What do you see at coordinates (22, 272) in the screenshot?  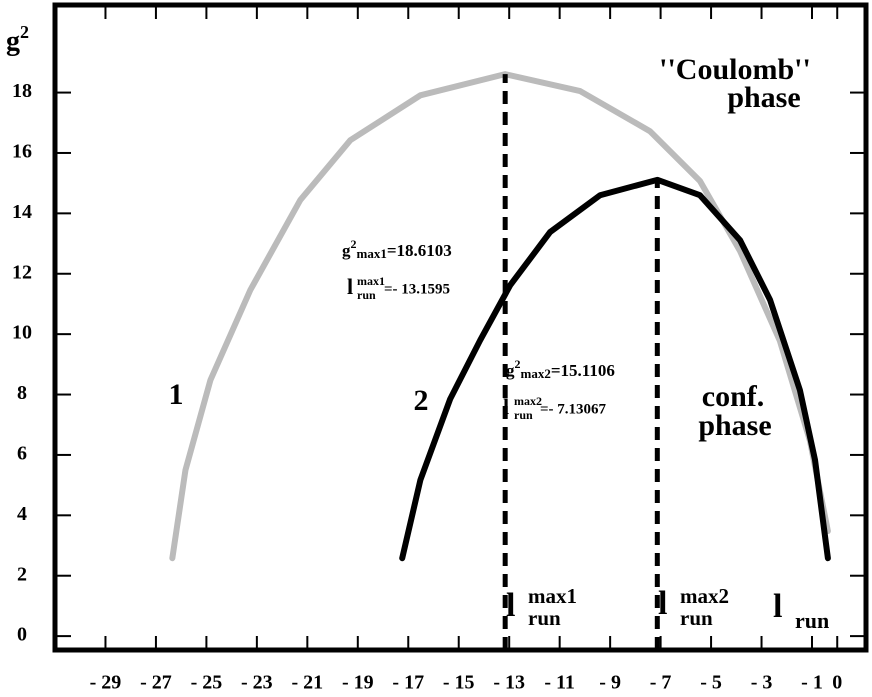 I see `y-tick-label: 12` at bounding box center [22, 272].